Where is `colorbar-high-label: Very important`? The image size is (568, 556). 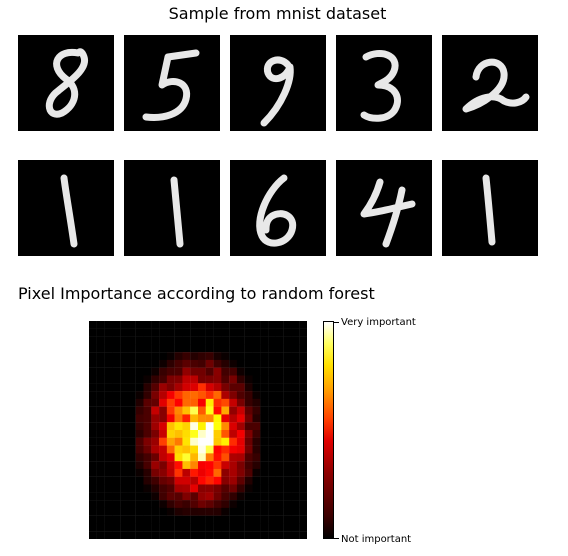
colorbar-high-label: Very important is located at coordinates (378, 322).